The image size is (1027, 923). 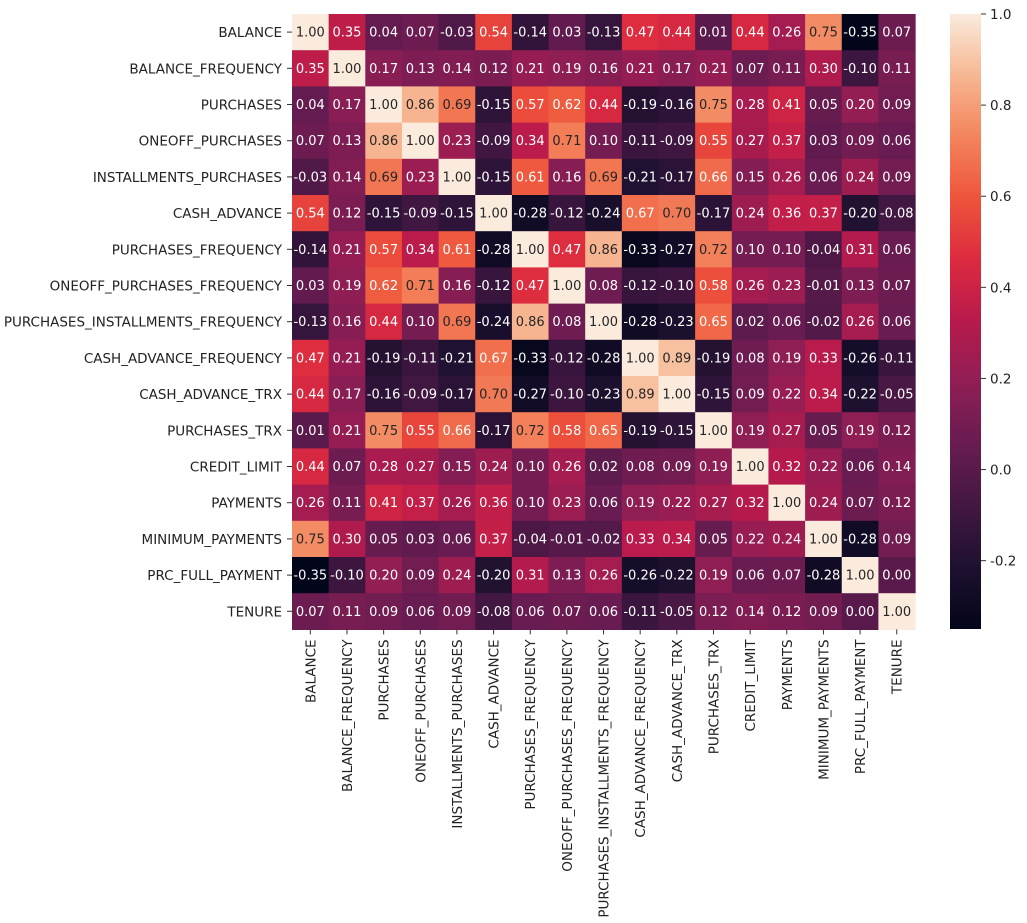 I want to click on heatmap-cell-label: 0.14, so click(x=896, y=467).